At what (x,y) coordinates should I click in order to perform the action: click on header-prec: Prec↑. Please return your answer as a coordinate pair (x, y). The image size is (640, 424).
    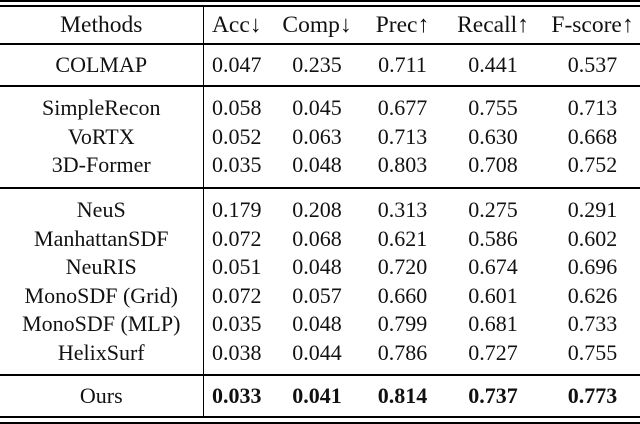
    Looking at the image, I should click on (402, 24).